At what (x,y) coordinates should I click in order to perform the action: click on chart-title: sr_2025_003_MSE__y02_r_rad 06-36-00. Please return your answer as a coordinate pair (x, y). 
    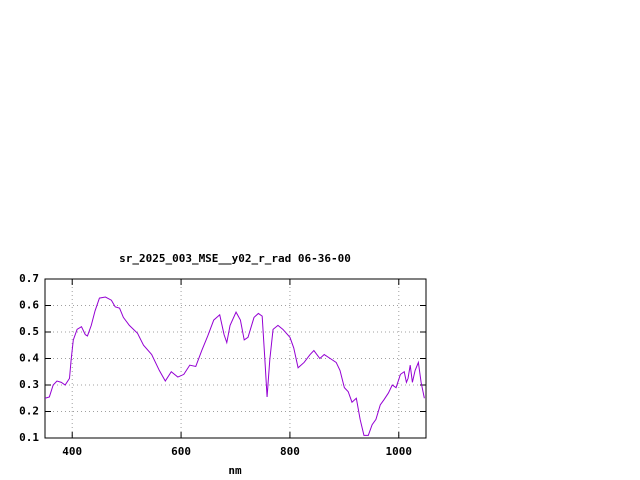
    Looking at the image, I should click on (235, 258).